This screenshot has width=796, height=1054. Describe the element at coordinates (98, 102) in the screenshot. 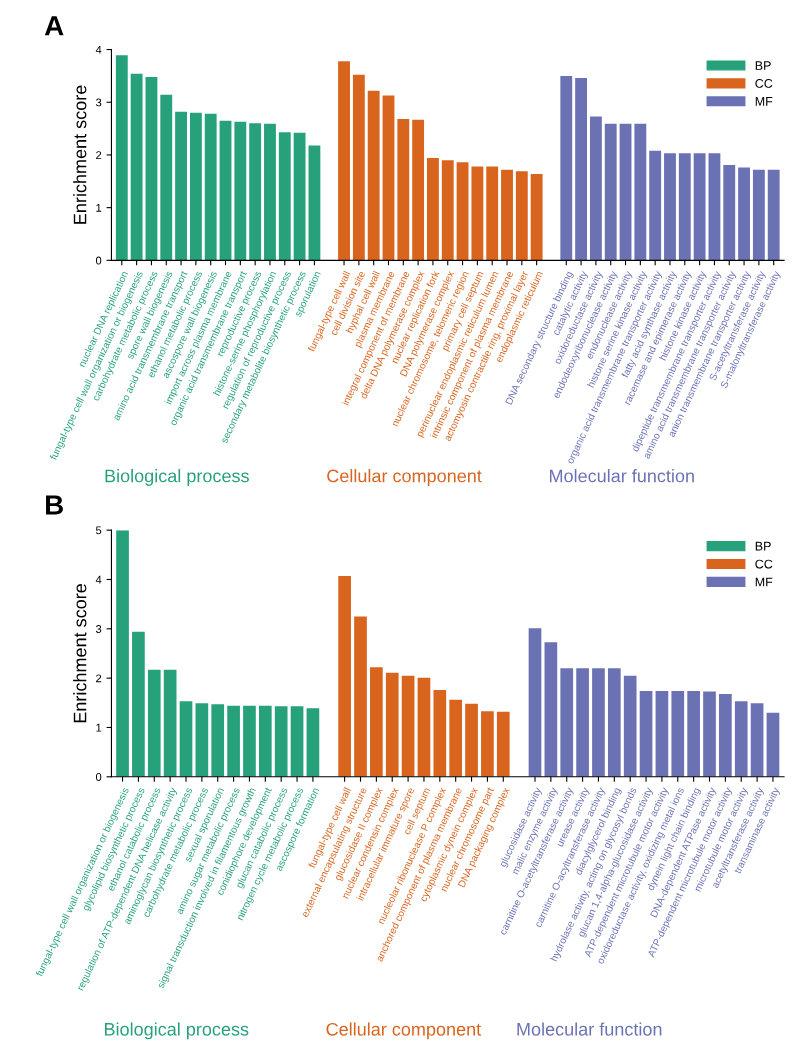

I see `y-tick-label: 3` at that location.